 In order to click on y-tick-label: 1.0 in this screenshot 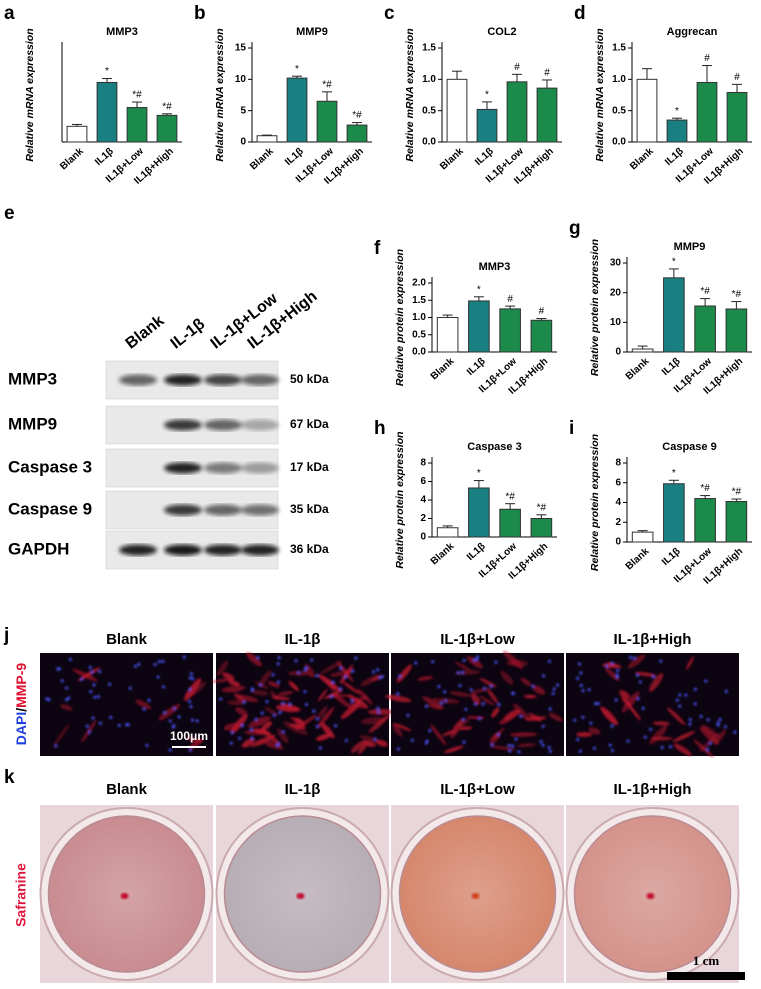, I will do `click(419, 317)`.